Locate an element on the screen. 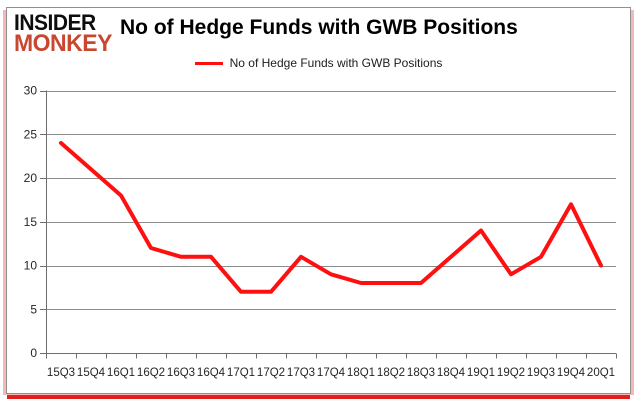  x-tick-label: 18Q3 is located at coordinates (421, 373).